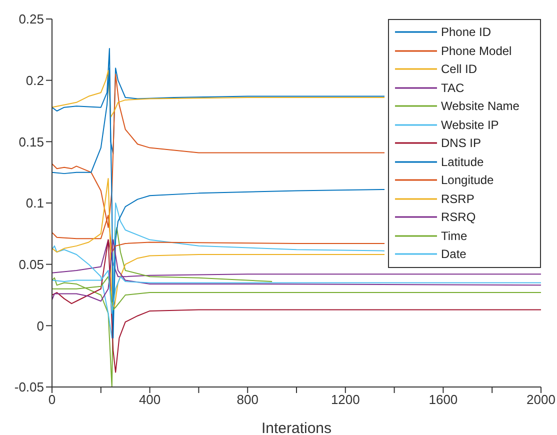 Image resolution: width=557 pixels, height=435 pixels. Describe the element at coordinates (35, 80) in the screenshot. I see `y-tick-label: 0.2` at that location.